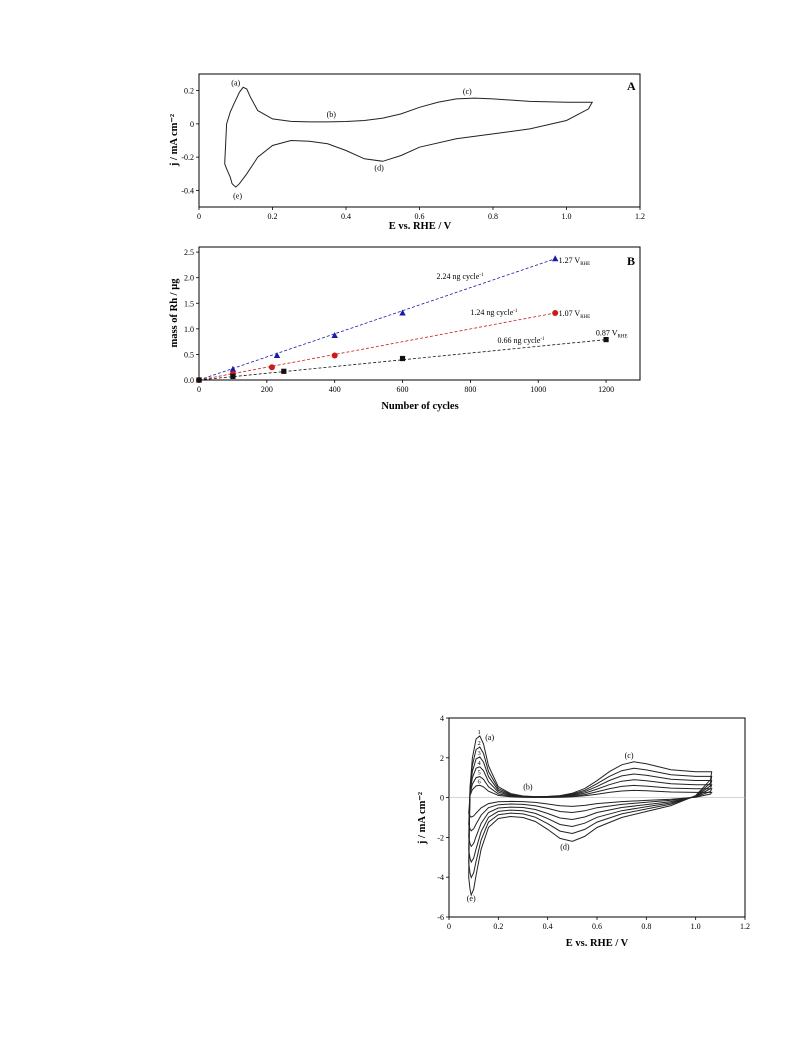 The height and width of the screenshot is (1057, 793). What do you see at coordinates (189, 303) in the screenshot?
I see `y-tick-label: 1.5` at bounding box center [189, 303].